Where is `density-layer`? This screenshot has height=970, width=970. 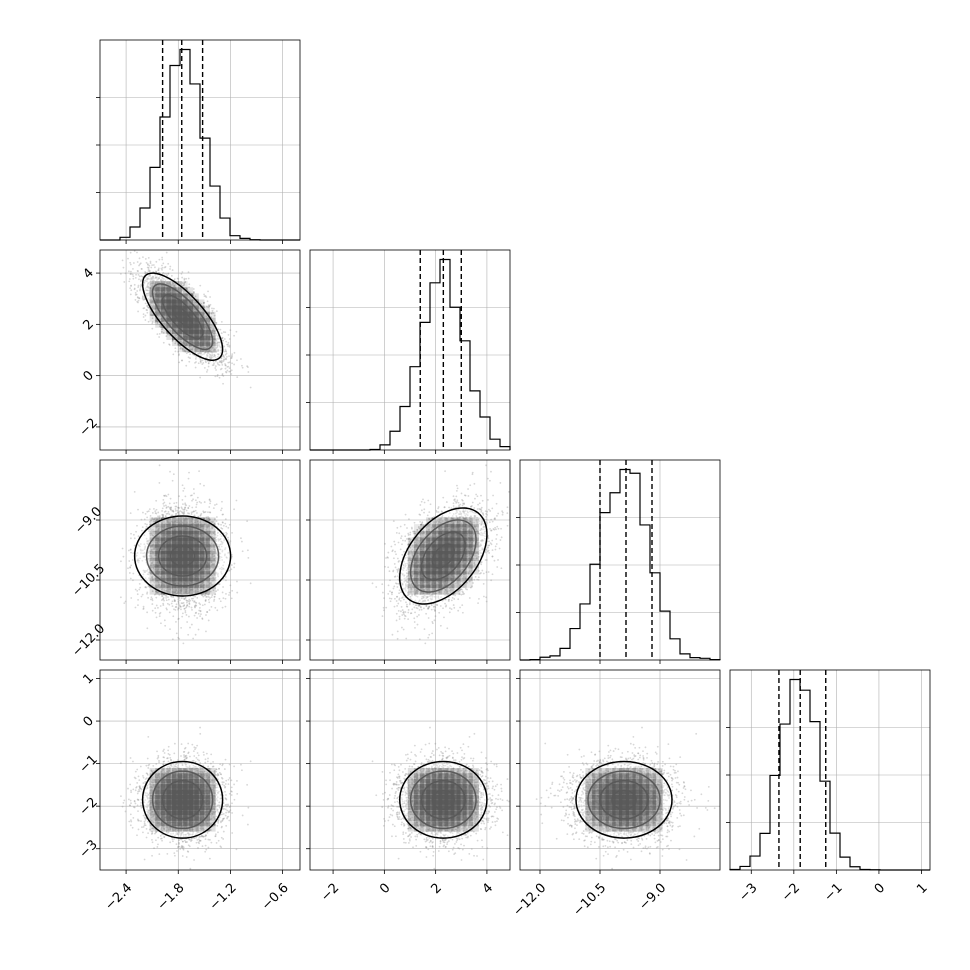
density-layer is located at coordinates (185, 554).